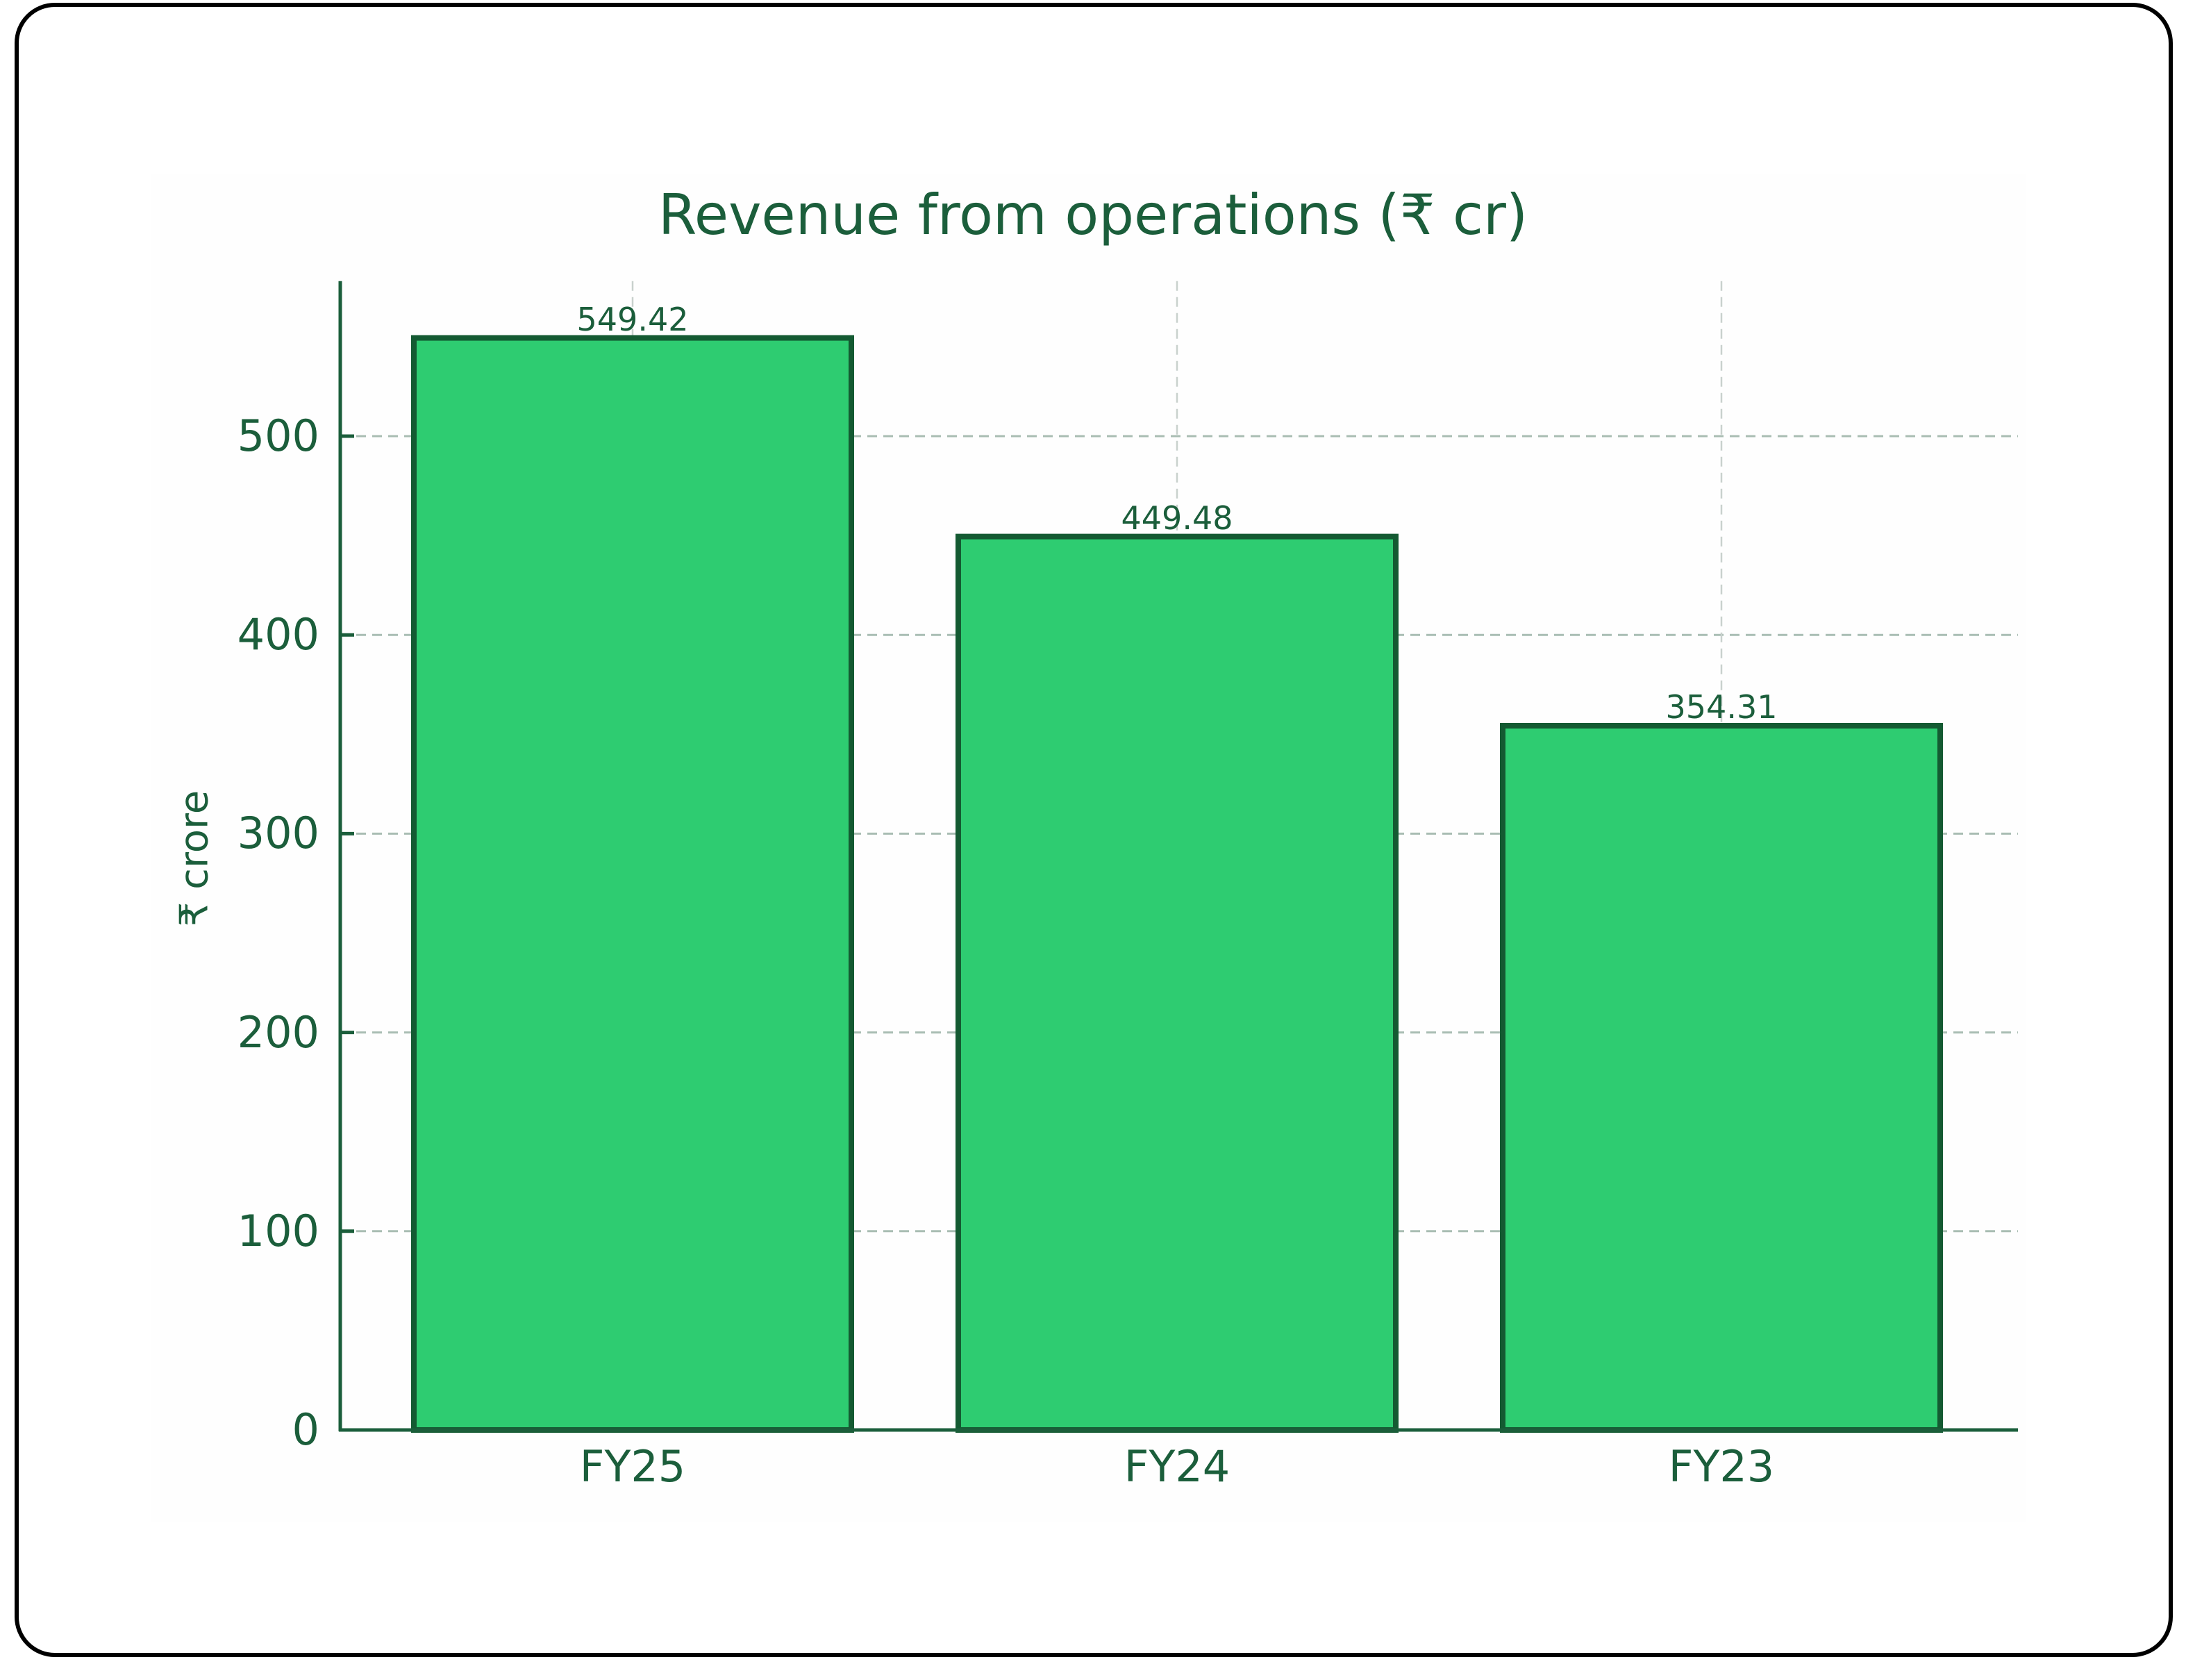  I want to click on bar-fy23, so click(1722, 1077).